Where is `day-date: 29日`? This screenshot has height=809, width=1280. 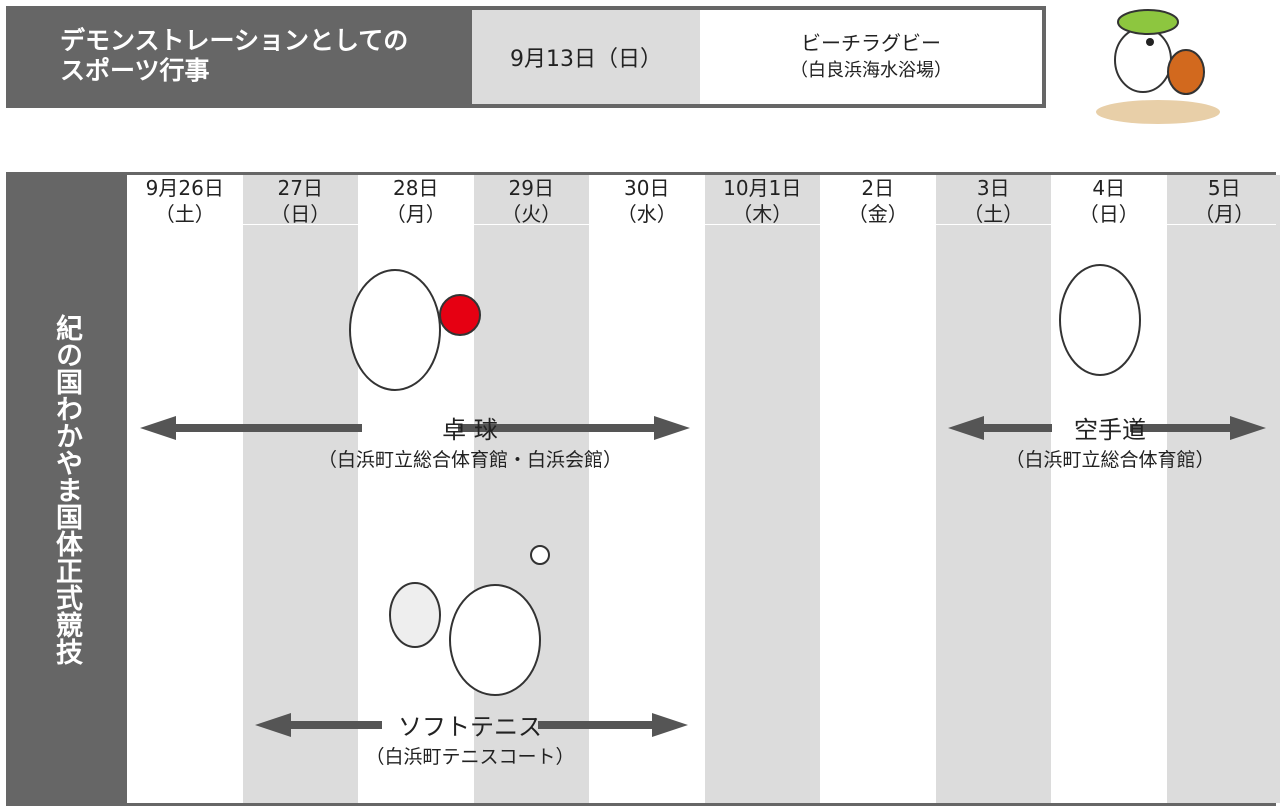
day-date: 29日 is located at coordinates (531, 188).